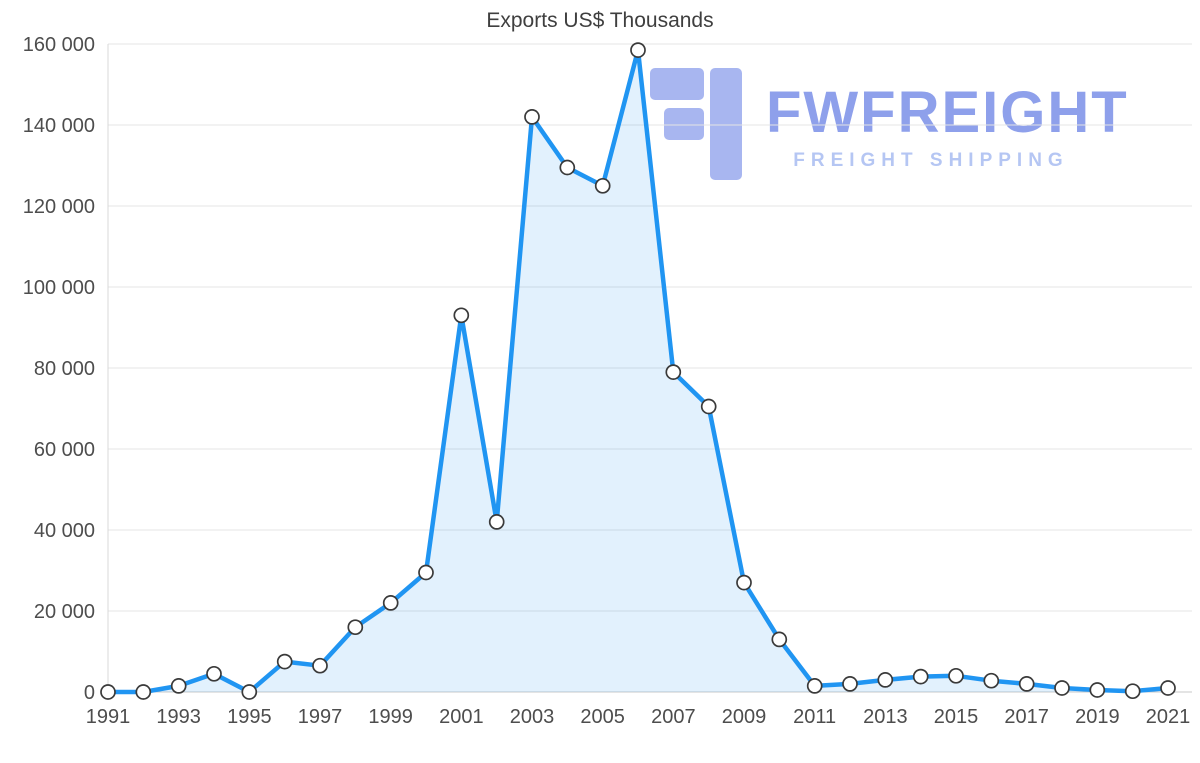  Describe the element at coordinates (249, 717) in the screenshot. I see `x-tick-label: 1995` at that location.